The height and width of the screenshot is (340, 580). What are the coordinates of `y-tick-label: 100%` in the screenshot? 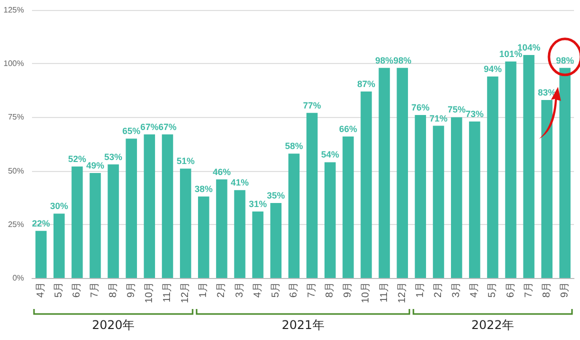 It's located at (14, 63).